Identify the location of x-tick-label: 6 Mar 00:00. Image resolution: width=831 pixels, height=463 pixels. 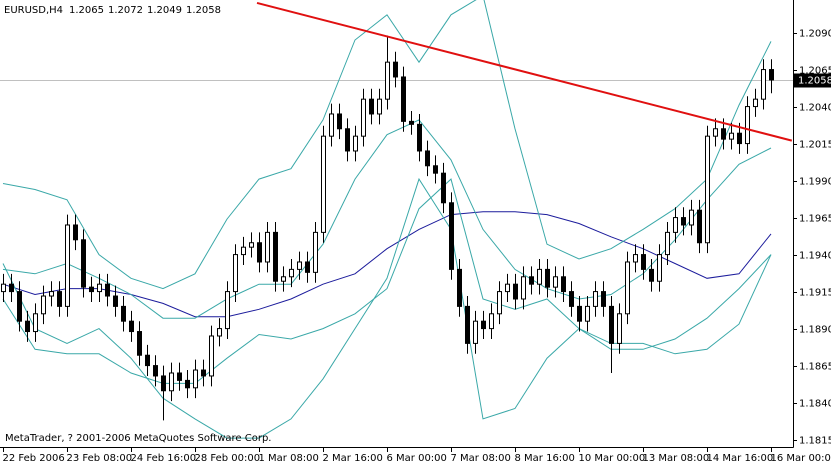
(417, 458).